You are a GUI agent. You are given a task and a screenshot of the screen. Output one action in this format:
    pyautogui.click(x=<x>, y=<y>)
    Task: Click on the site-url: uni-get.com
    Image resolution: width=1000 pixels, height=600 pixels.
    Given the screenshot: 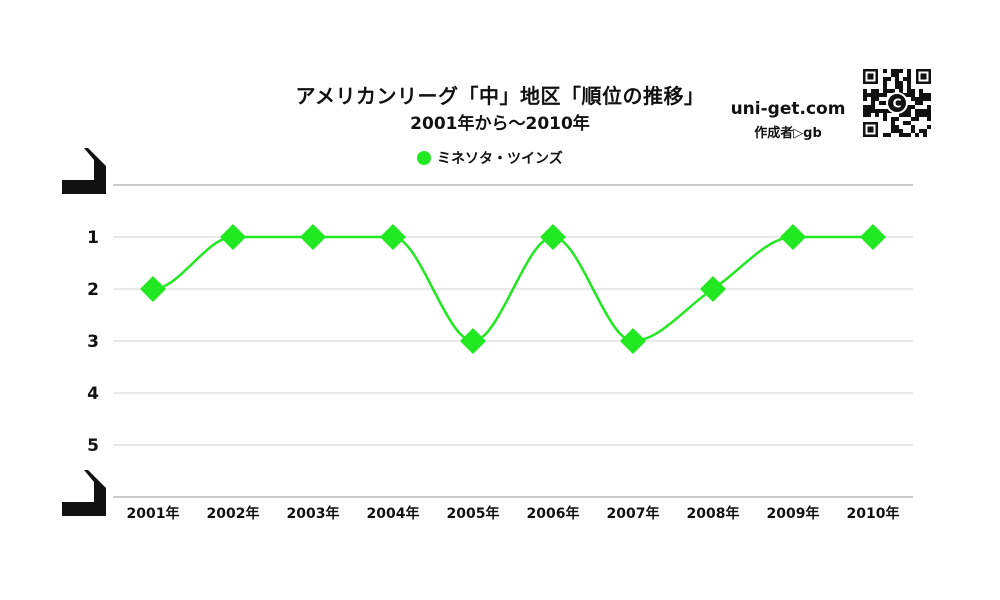 What is the action you would take?
    pyautogui.click(x=788, y=109)
    